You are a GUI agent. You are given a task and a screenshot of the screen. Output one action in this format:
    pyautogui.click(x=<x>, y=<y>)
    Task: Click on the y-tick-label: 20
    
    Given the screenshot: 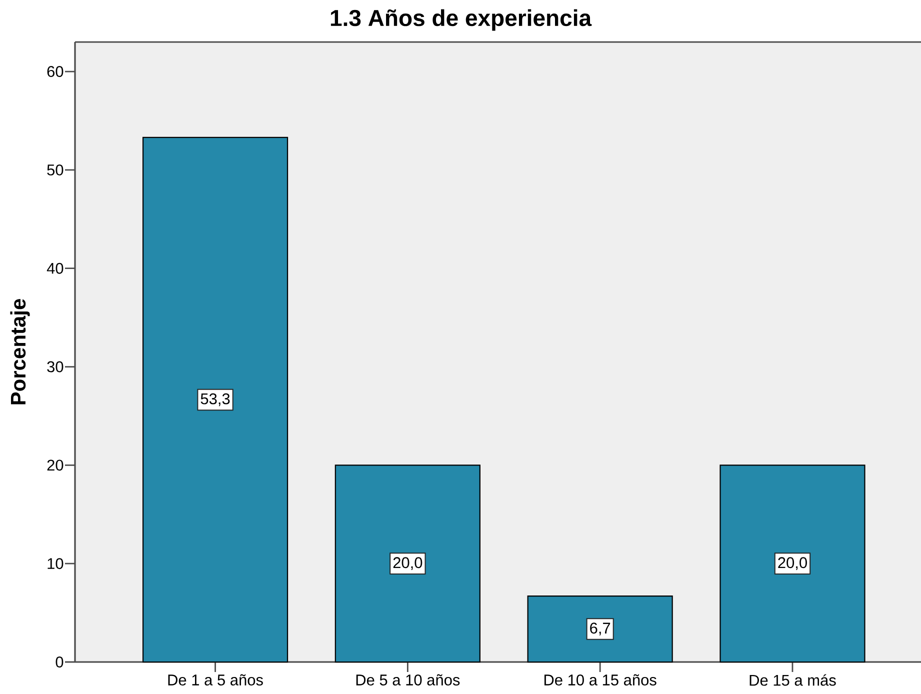 What is the action you would take?
    pyautogui.click(x=55, y=465)
    